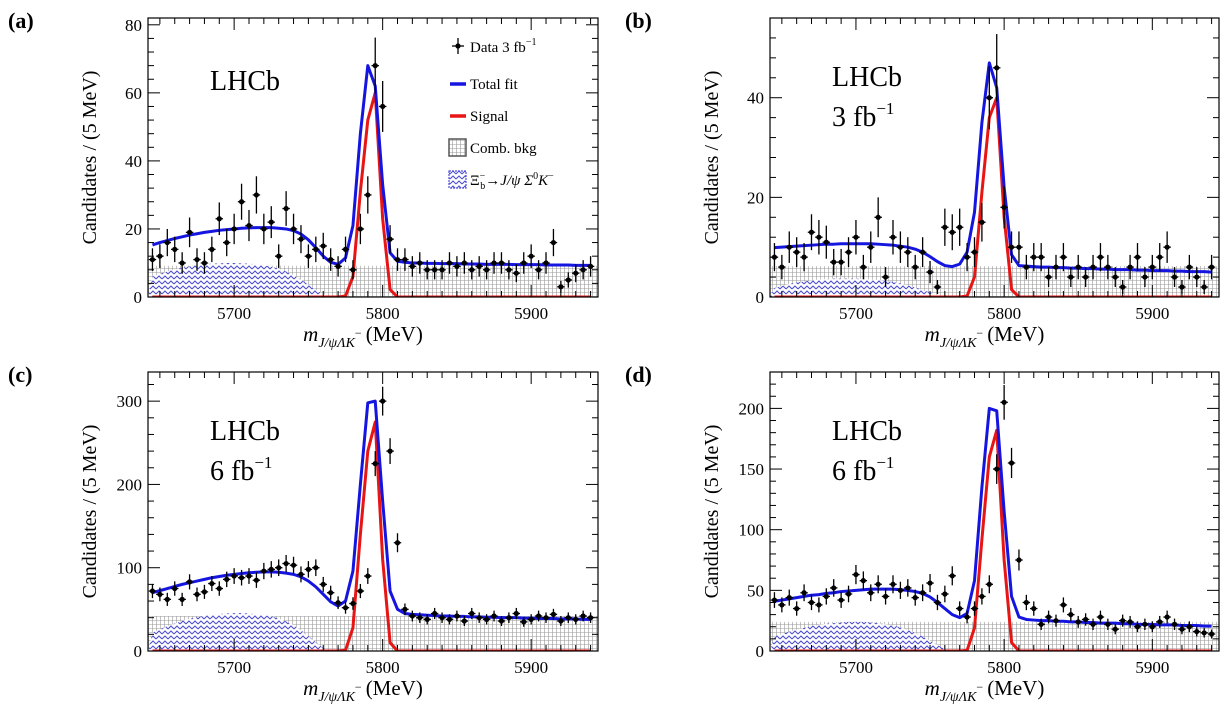 The height and width of the screenshot is (707, 1225). Describe the element at coordinates (752, 408) in the screenshot. I see `y-tick-label: 200` at that location.